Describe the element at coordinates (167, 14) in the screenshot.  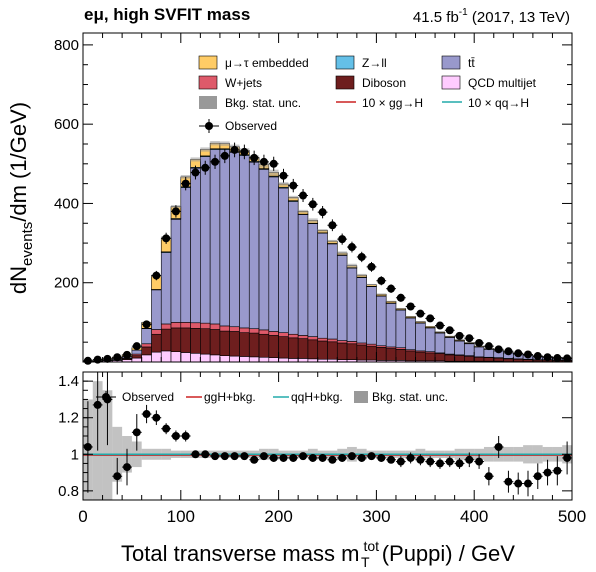
I see `channel-title: eμ, high SVFIT mass` at that location.